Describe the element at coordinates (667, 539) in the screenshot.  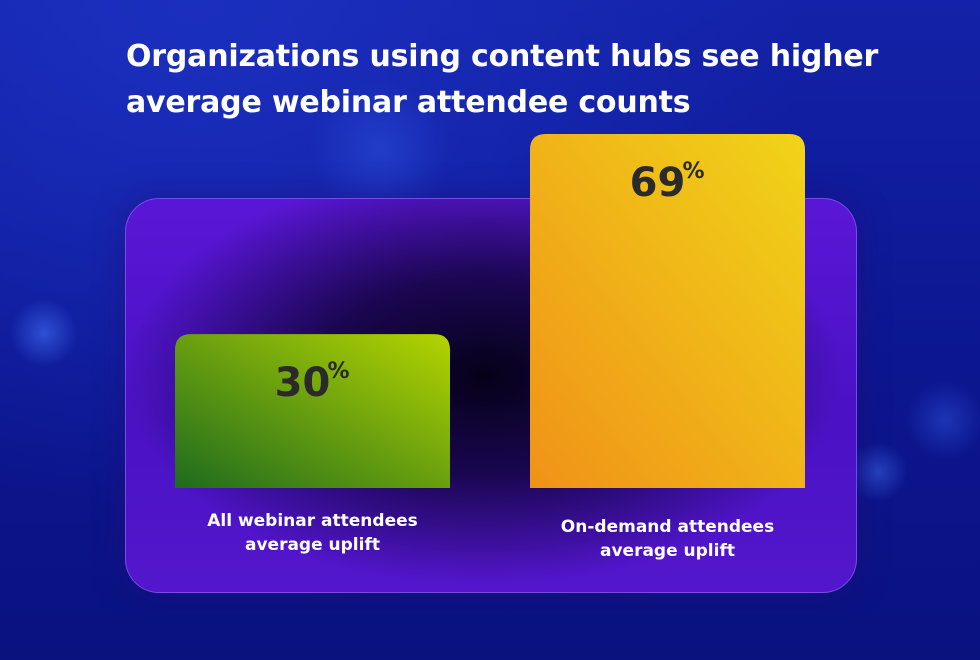
I see `category-label-2: On-demand attendees average uplift` at that location.